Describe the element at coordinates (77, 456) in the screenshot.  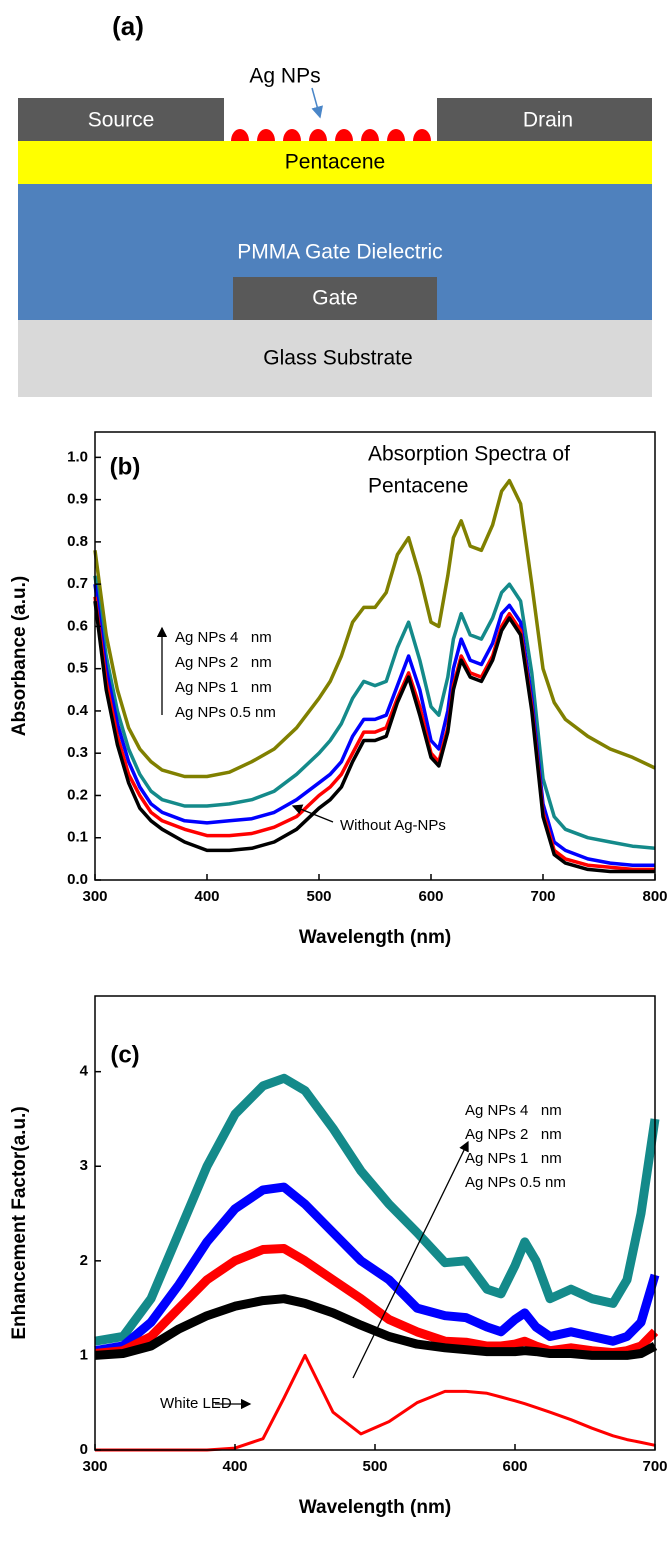
I see `y-tick-label: 1.0` at that location.